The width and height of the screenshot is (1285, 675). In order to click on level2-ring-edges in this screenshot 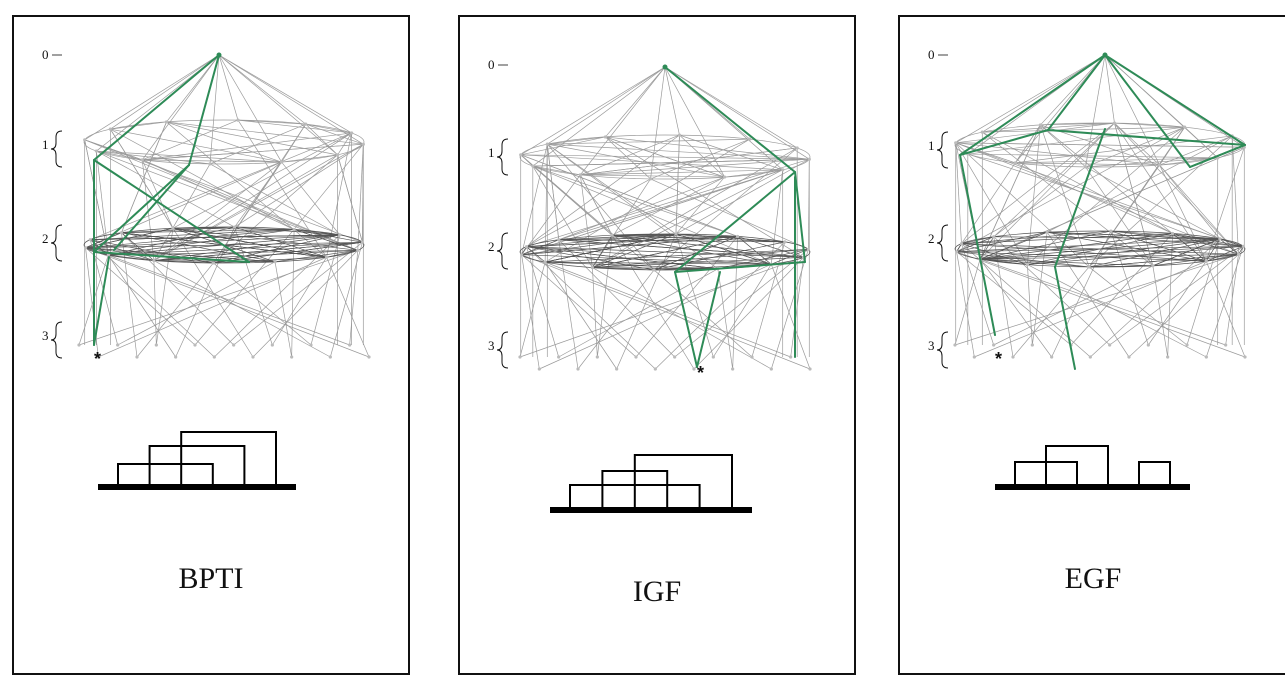, I will do `click(1100, 249)`.